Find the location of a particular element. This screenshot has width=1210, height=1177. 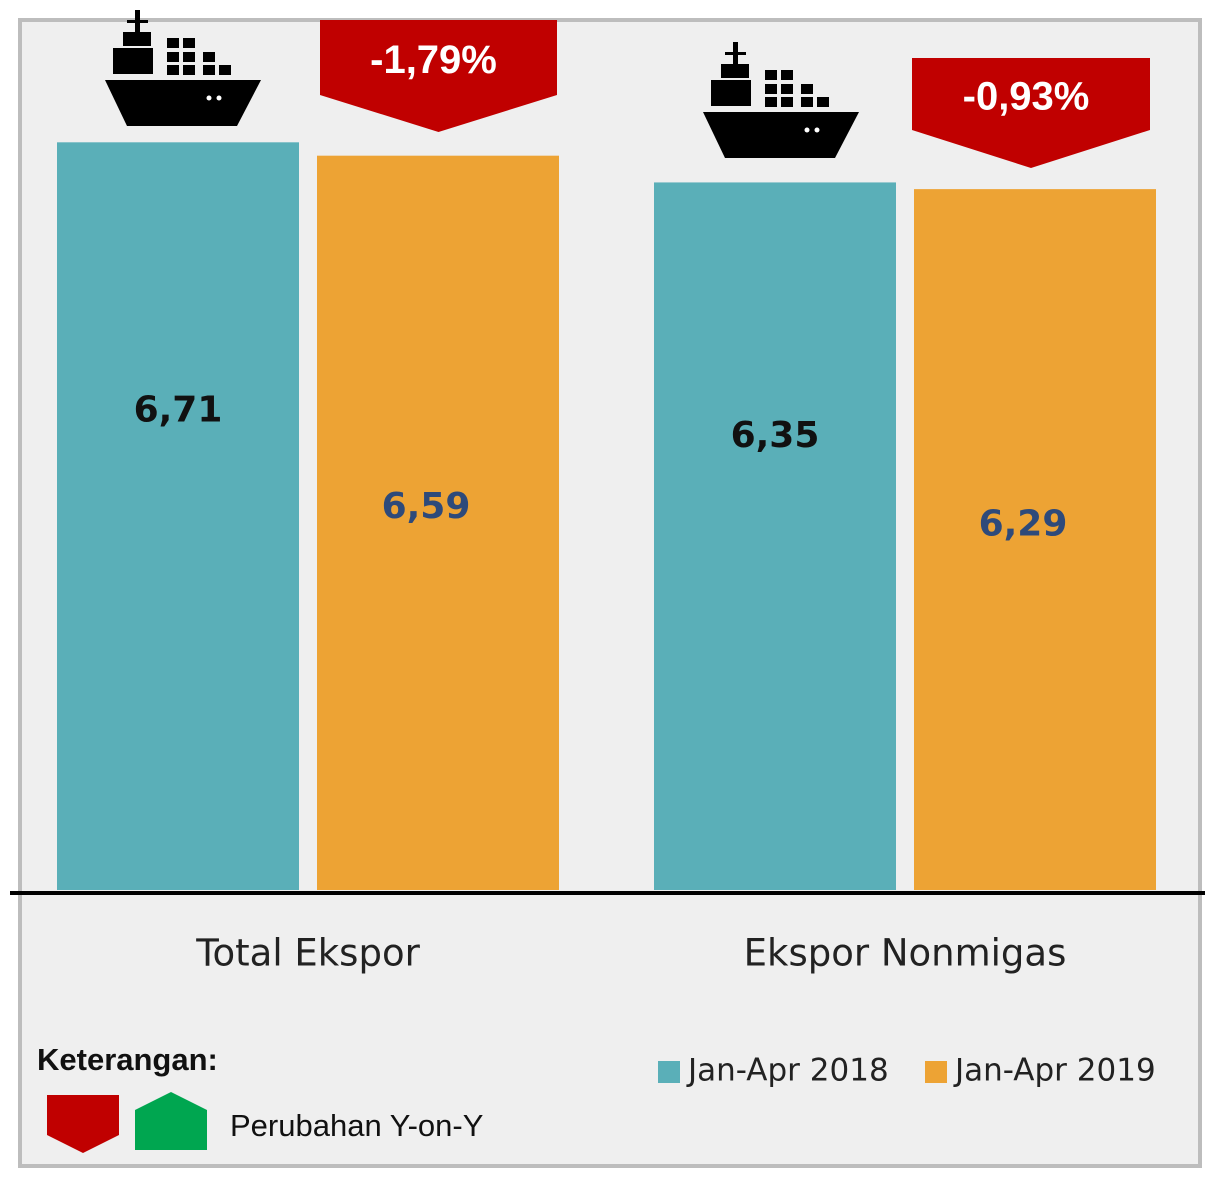

change-label: -1,79% is located at coordinates (433, 60).